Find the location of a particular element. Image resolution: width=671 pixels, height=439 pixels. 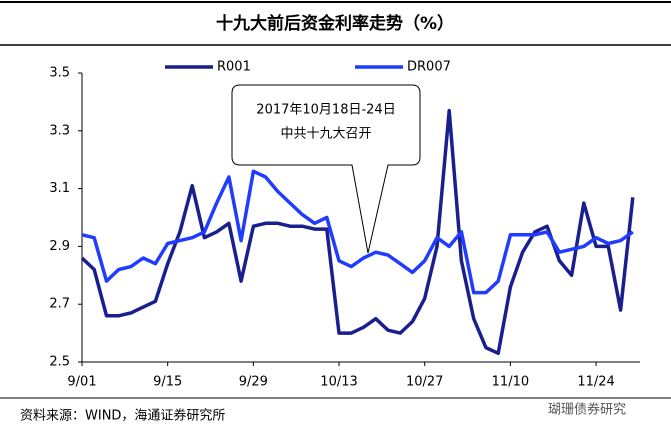

source: 资料来源：WIND，海通证券研究所 is located at coordinates (122, 416).